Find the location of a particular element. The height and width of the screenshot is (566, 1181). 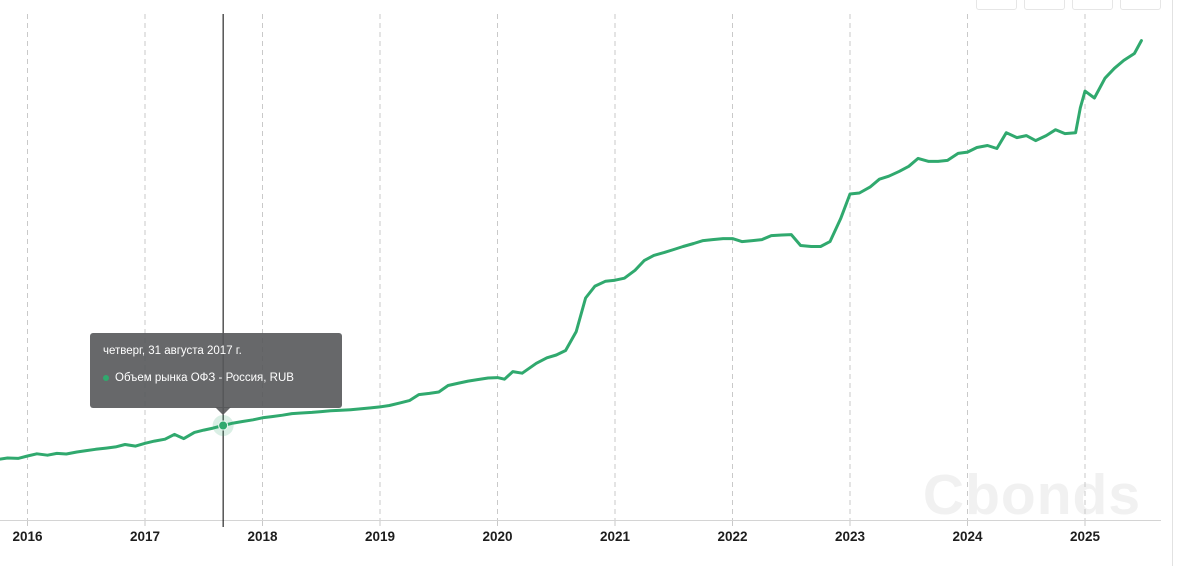

tooltip-series-name: Объем рынка ОФЗ - Россия, RUB is located at coordinates (204, 378).